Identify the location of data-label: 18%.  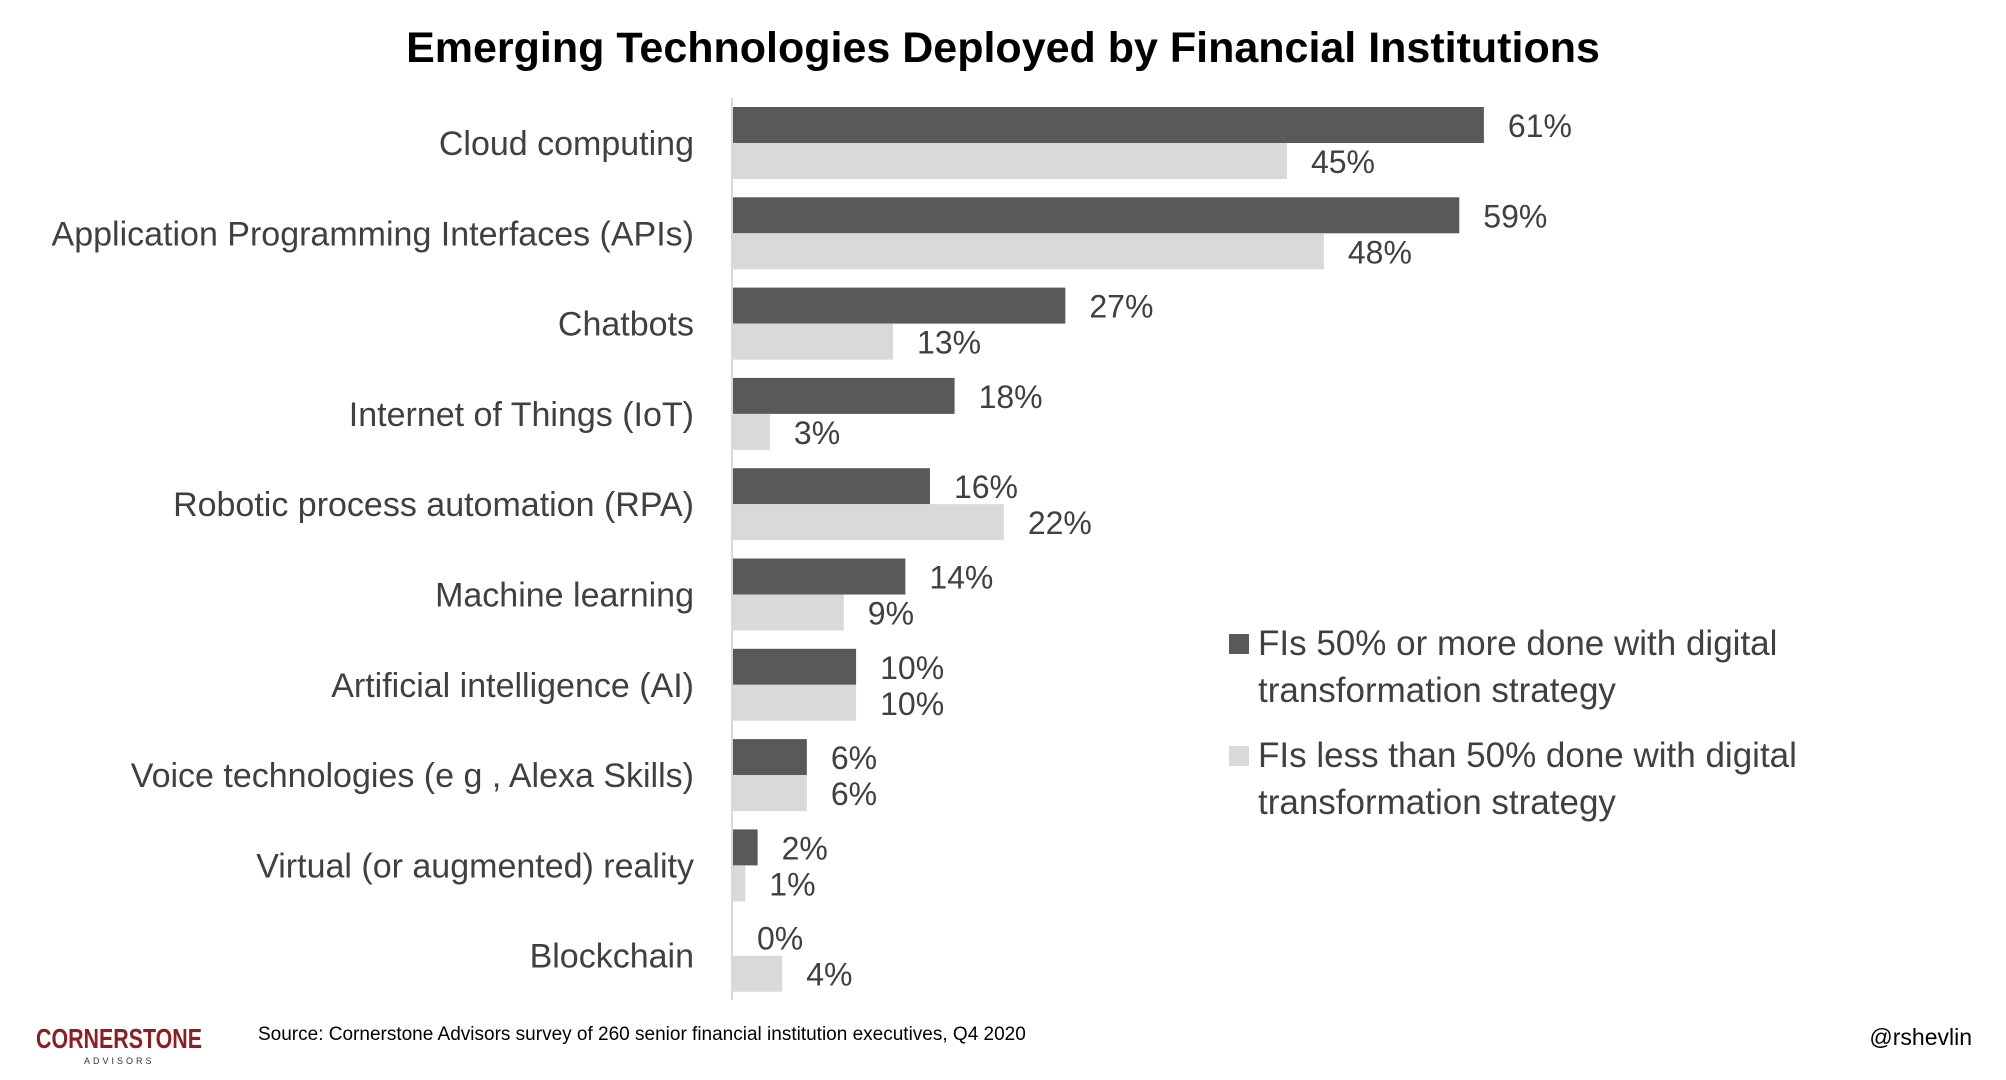
(1011, 397).